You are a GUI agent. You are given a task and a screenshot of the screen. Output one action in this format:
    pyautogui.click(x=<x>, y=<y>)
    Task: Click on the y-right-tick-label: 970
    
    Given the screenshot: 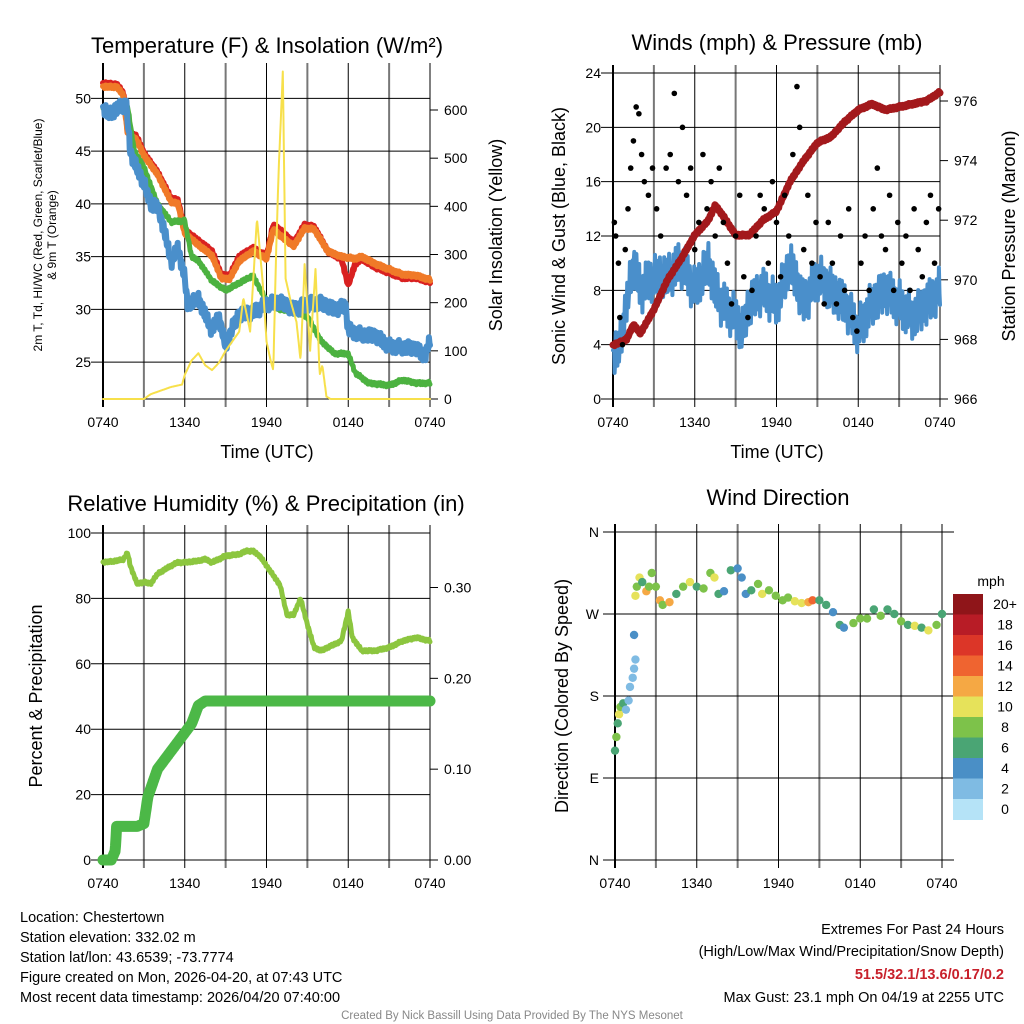 What is the action you would take?
    pyautogui.click(x=966, y=280)
    